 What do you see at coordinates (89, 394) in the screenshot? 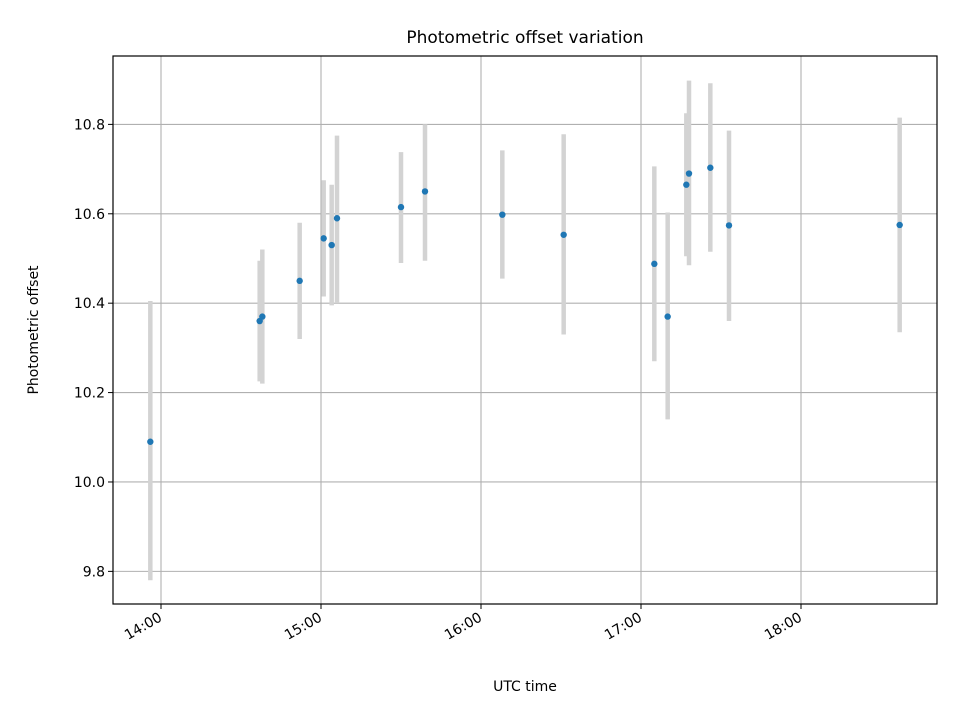
I see `y-tick-label: 10.2` at bounding box center [89, 394].